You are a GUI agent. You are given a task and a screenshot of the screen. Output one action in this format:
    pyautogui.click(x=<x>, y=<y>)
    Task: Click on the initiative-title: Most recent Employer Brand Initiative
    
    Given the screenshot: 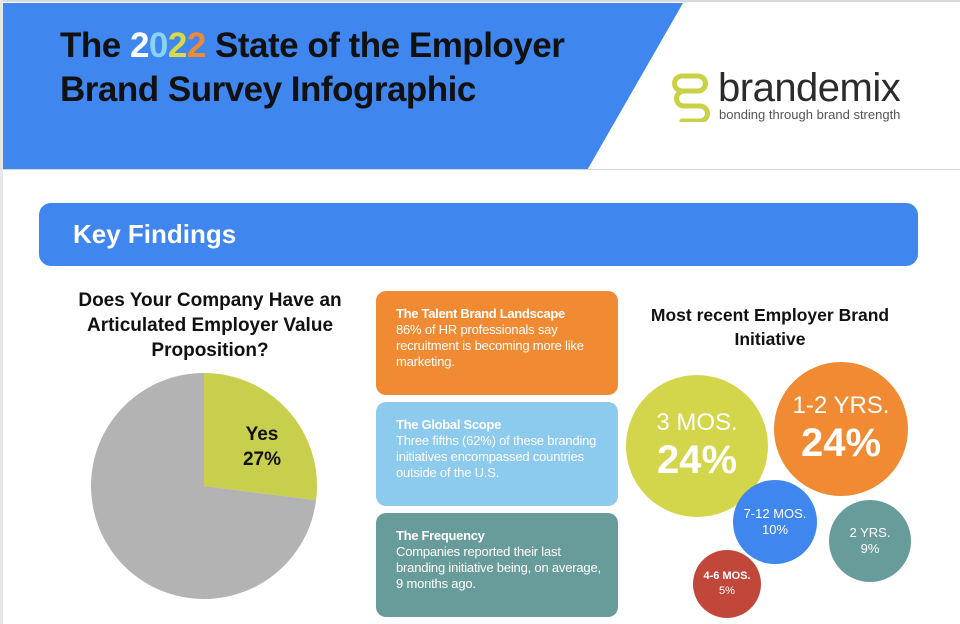 What is the action you would take?
    pyautogui.click(x=770, y=327)
    